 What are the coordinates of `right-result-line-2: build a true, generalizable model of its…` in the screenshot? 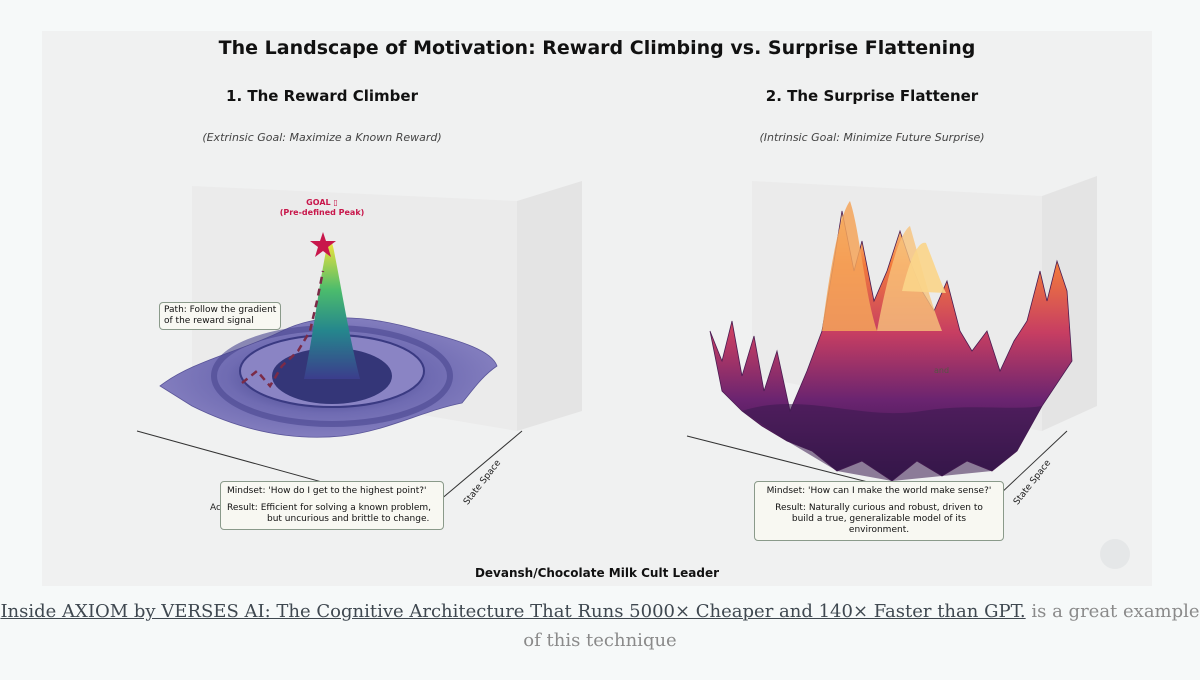 It's located at (879, 524).